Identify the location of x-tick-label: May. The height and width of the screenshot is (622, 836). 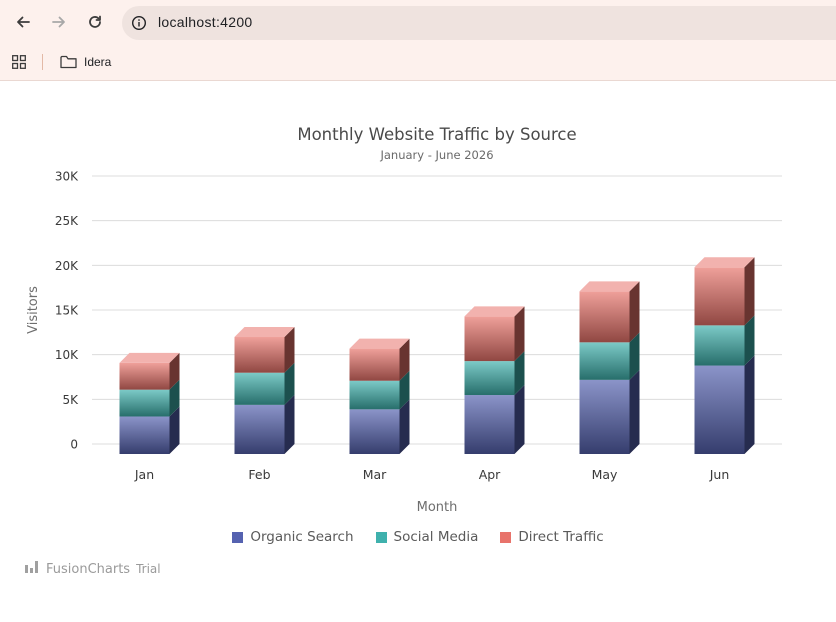
(605, 474).